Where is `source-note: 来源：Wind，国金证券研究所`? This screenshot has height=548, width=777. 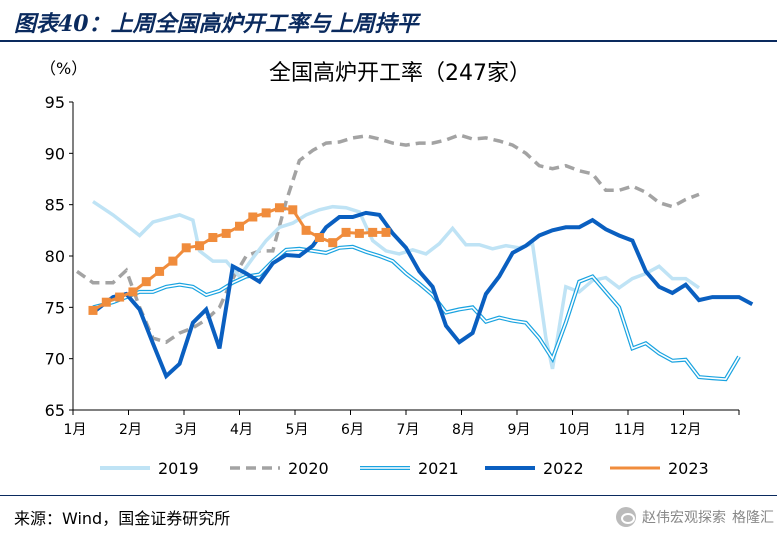
source-note: 来源：Wind，国金证券研究所 is located at coordinates (122, 518).